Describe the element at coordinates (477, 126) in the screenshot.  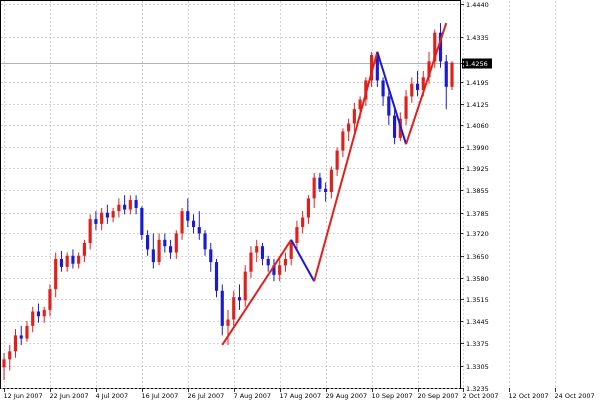
I see `y-tick-label: 1.4060` at that location.